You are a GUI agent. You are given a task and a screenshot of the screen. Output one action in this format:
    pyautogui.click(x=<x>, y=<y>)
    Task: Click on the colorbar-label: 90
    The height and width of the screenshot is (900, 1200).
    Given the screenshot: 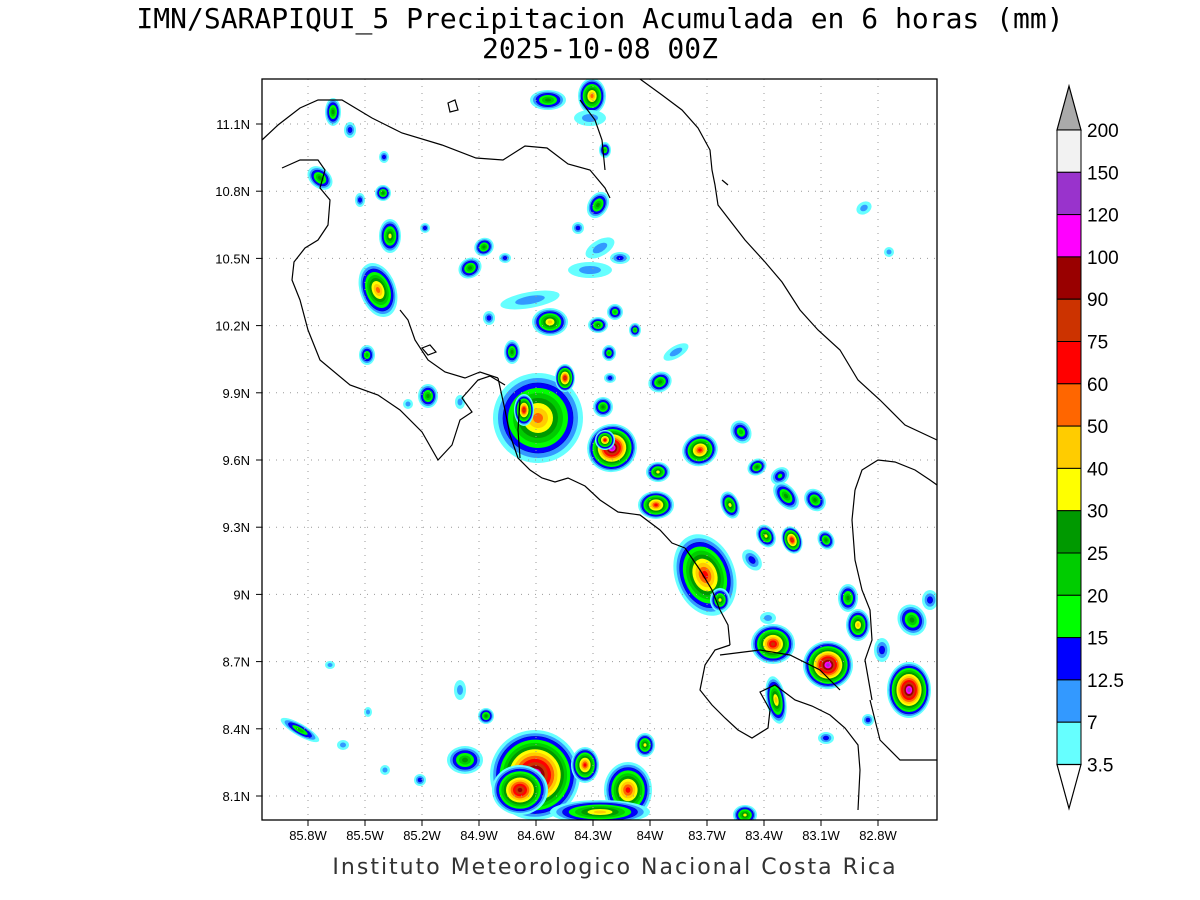 What is the action you would take?
    pyautogui.click(x=1097, y=300)
    